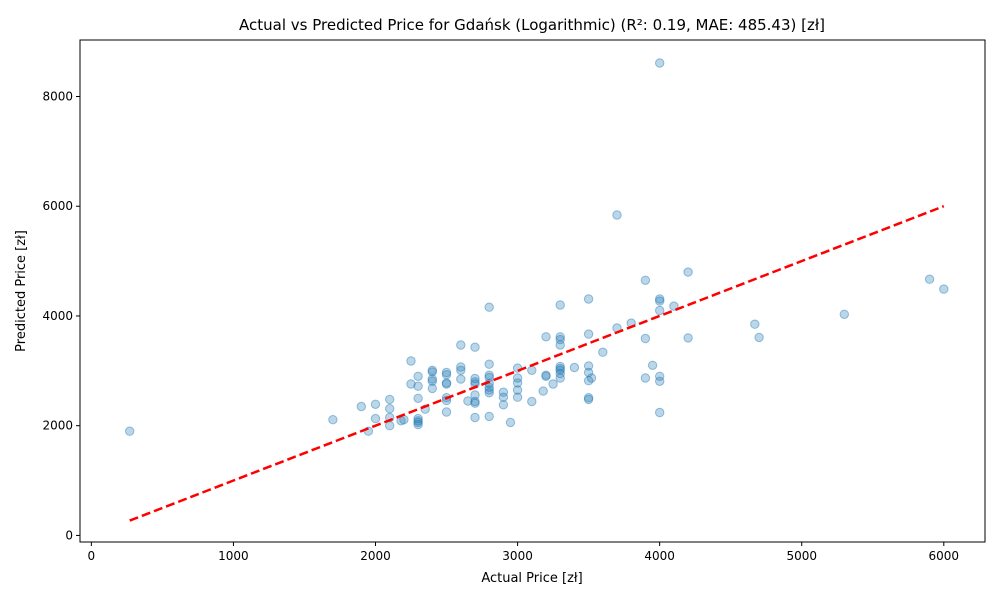 Image resolution: width=1000 pixels, height=600 pixels. What do you see at coordinates (375, 556) in the screenshot?
I see `x-tick-label: 2000` at bounding box center [375, 556].